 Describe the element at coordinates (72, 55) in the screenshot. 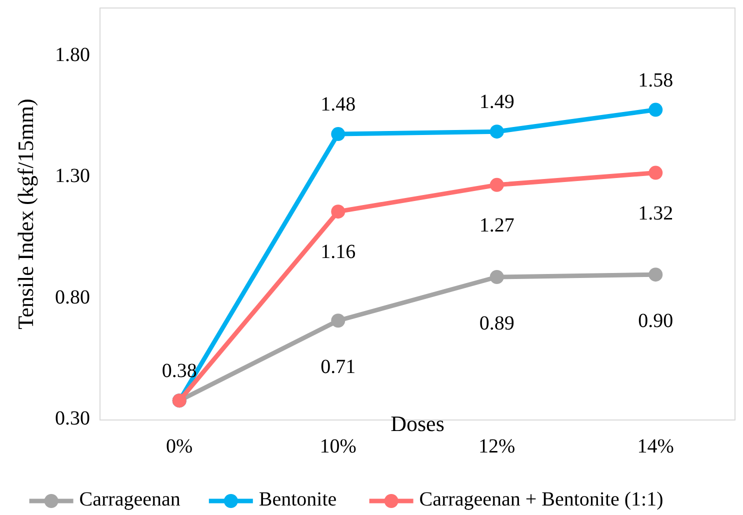

I see `y-tick-label: 1.80` at that location.